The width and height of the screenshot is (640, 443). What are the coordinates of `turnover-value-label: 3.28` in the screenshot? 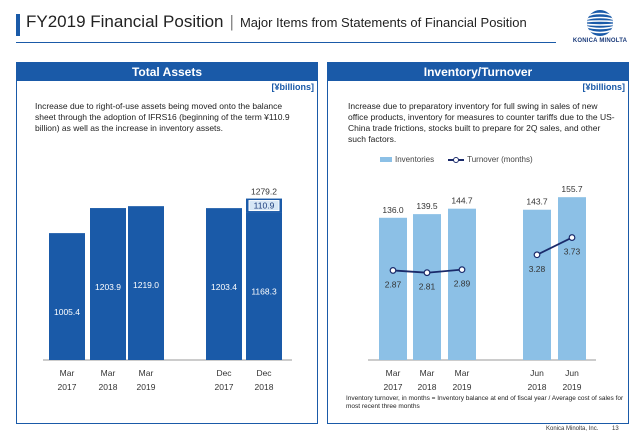 It's located at (537, 269).